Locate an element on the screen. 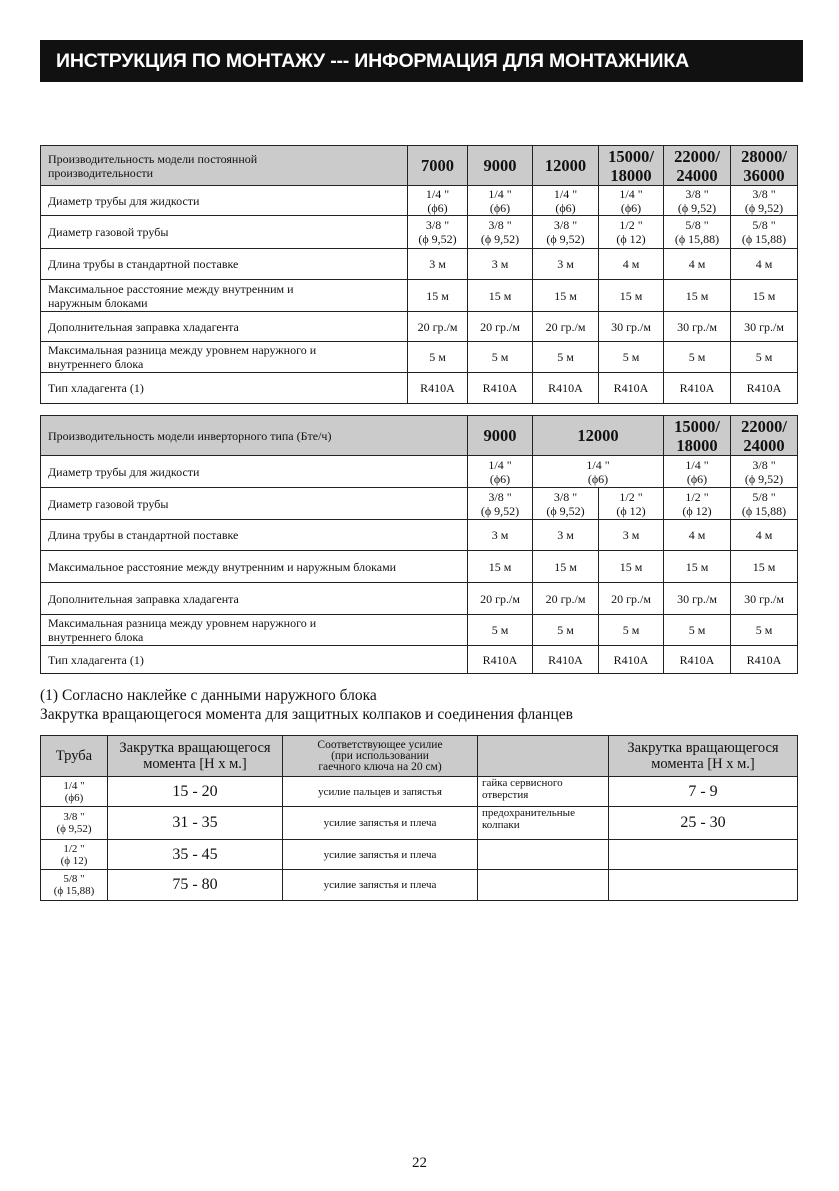  table-cell: 7 - 9 is located at coordinates (703, 791).